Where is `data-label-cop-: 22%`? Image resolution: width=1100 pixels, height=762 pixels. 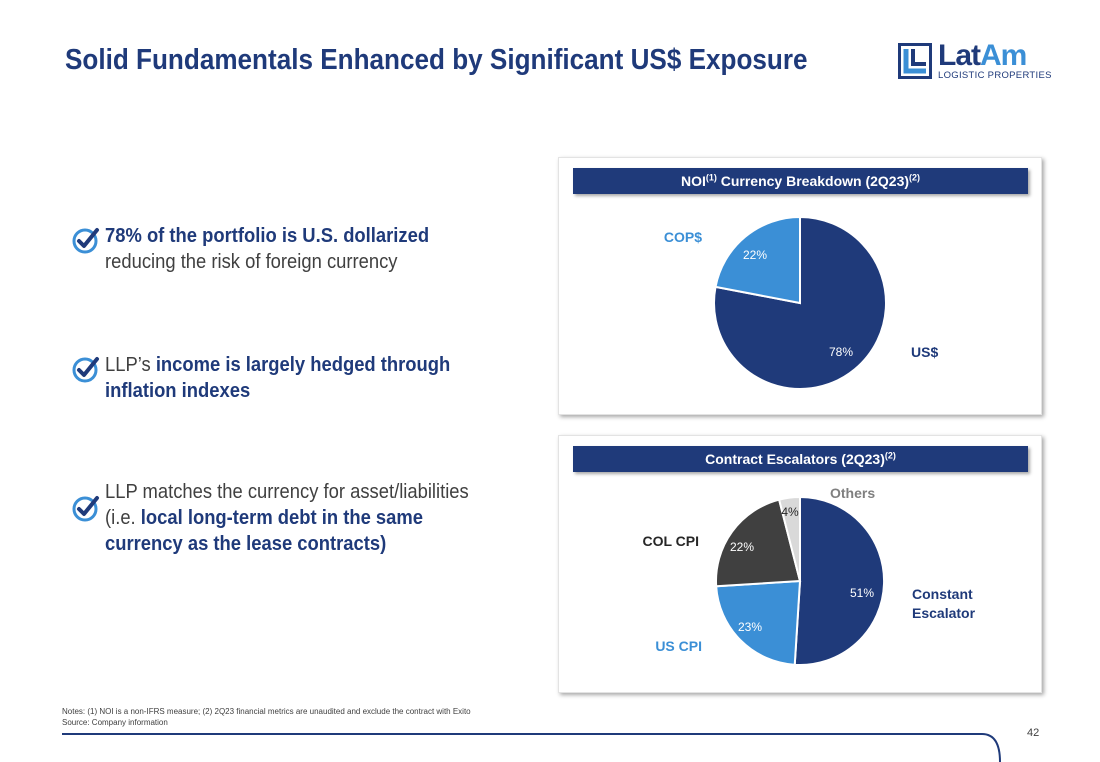 data-label-cop-: 22% is located at coordinates (755, 255).